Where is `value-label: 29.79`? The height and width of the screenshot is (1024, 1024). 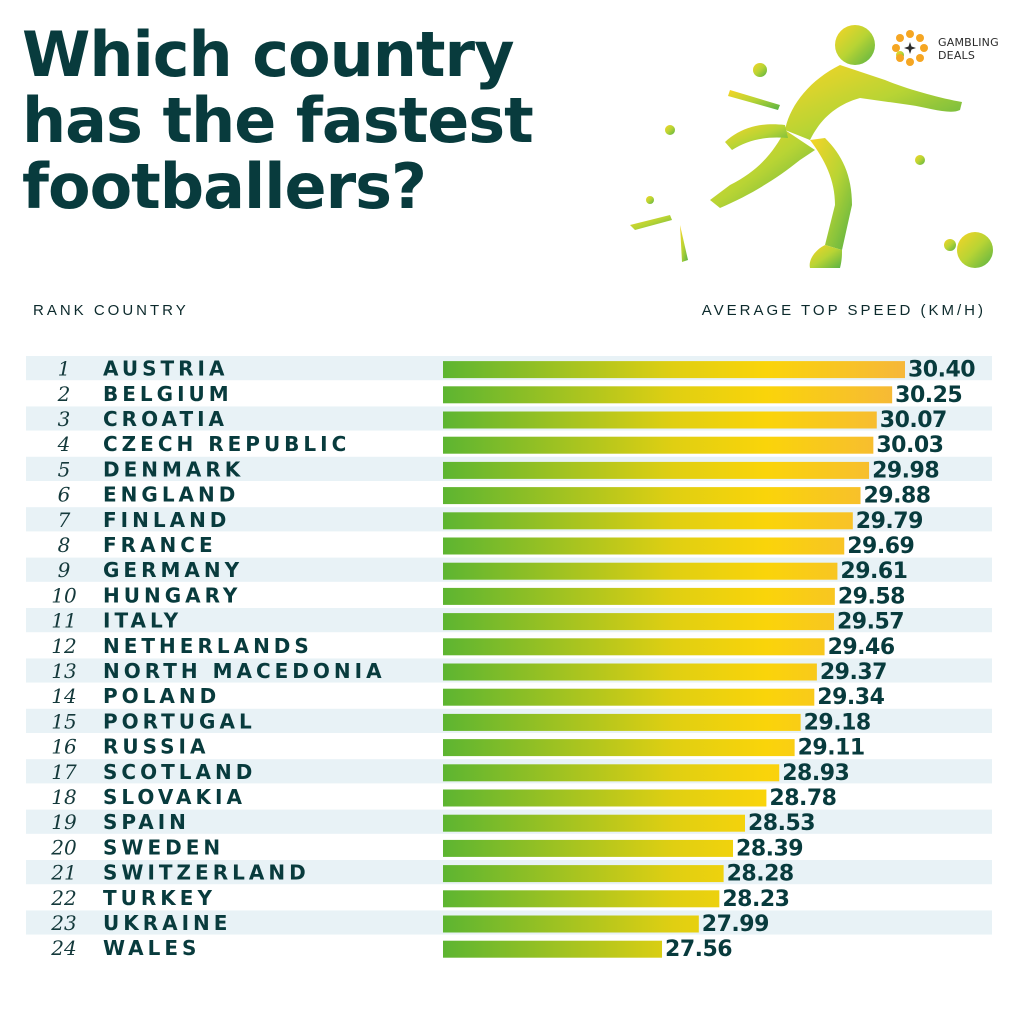
value-label: 29.79 is located at coordinates (889, 521).